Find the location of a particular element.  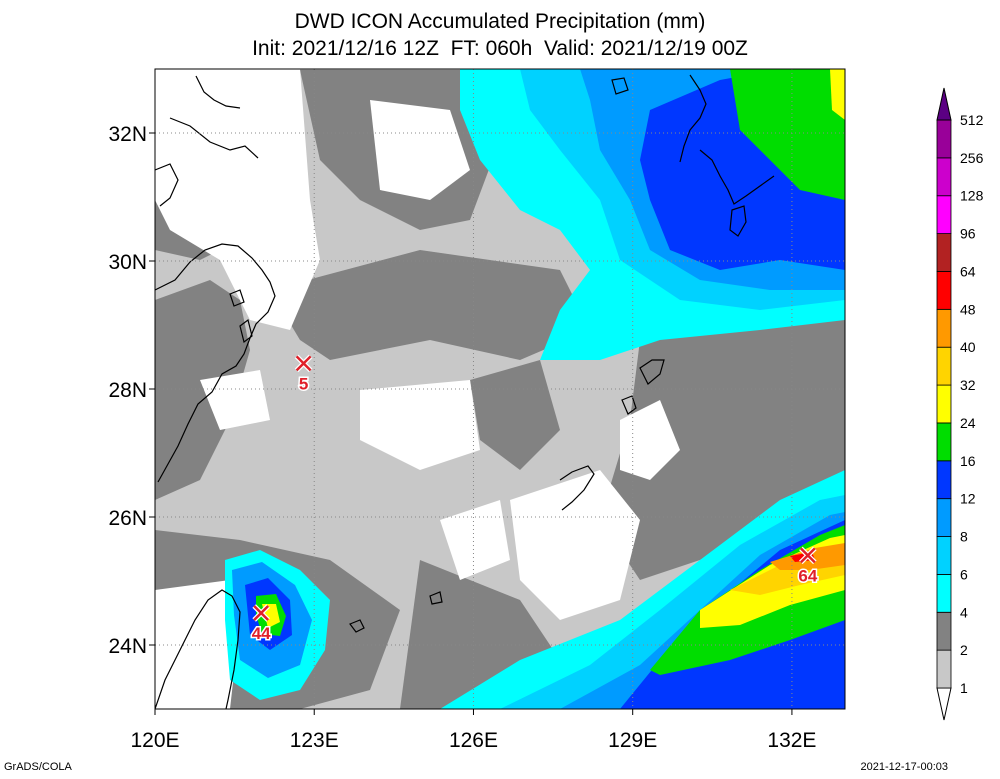

y-tick-label: 30N is located at coordinates (127, 262).